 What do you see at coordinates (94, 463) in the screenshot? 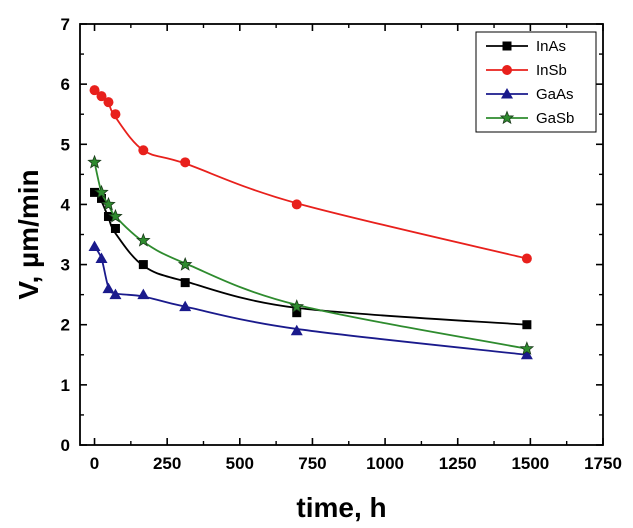
I see `x-tick-label: 0` at bounding box center [94, 463].